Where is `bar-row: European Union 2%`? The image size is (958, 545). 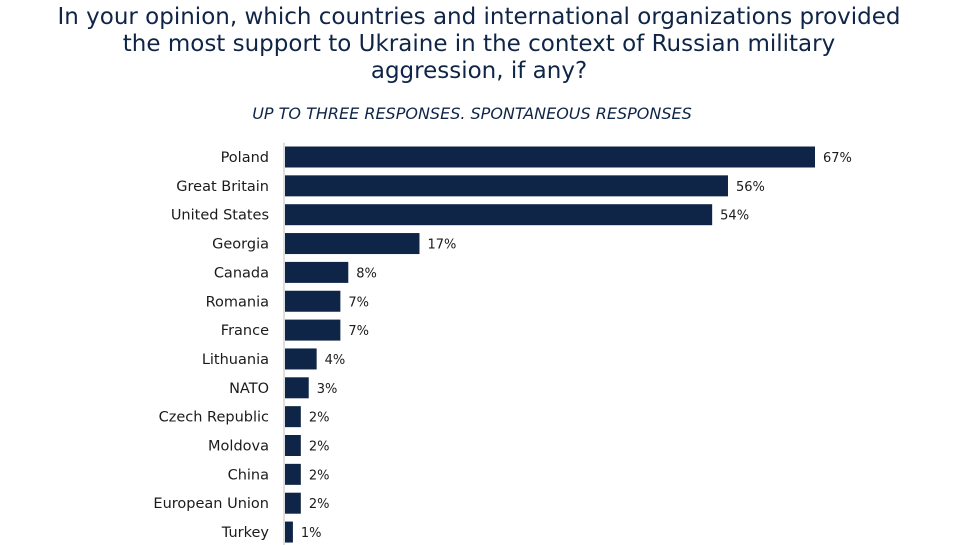
bar-row: European Union 2% is located at coordinates (241, 503).